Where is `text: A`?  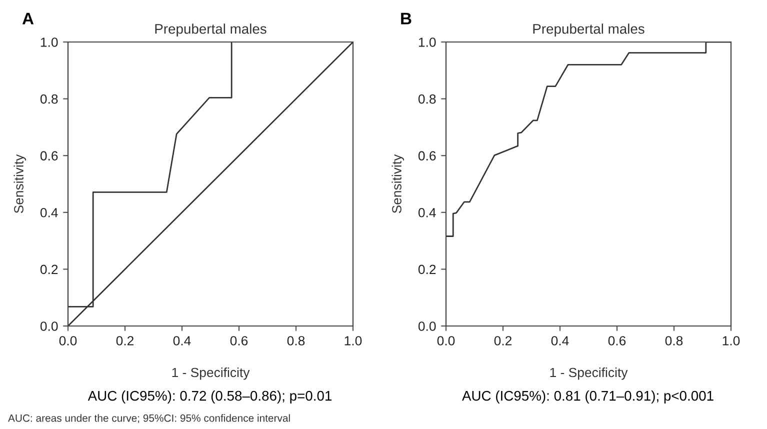
text: A is located at coordinates (28, 18).